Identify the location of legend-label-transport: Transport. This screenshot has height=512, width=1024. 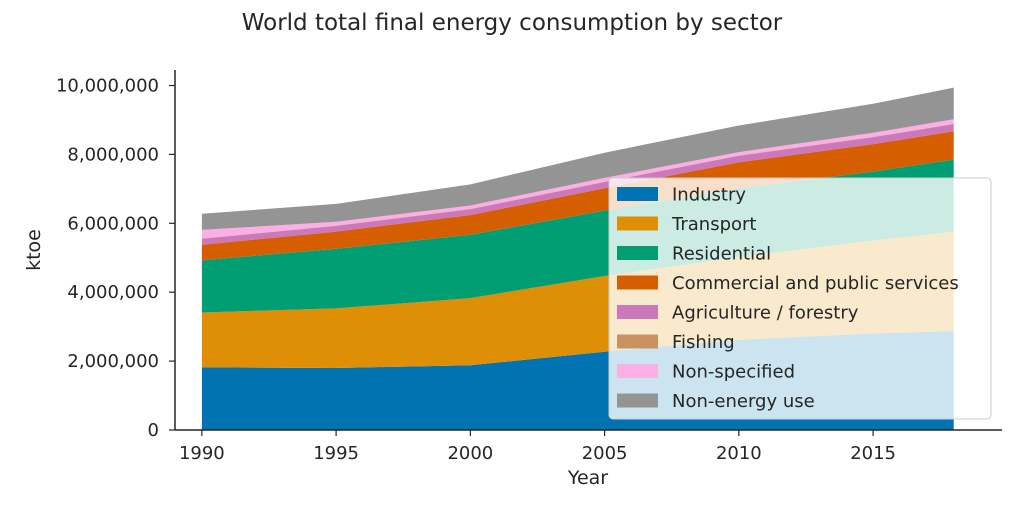
(713, 224).